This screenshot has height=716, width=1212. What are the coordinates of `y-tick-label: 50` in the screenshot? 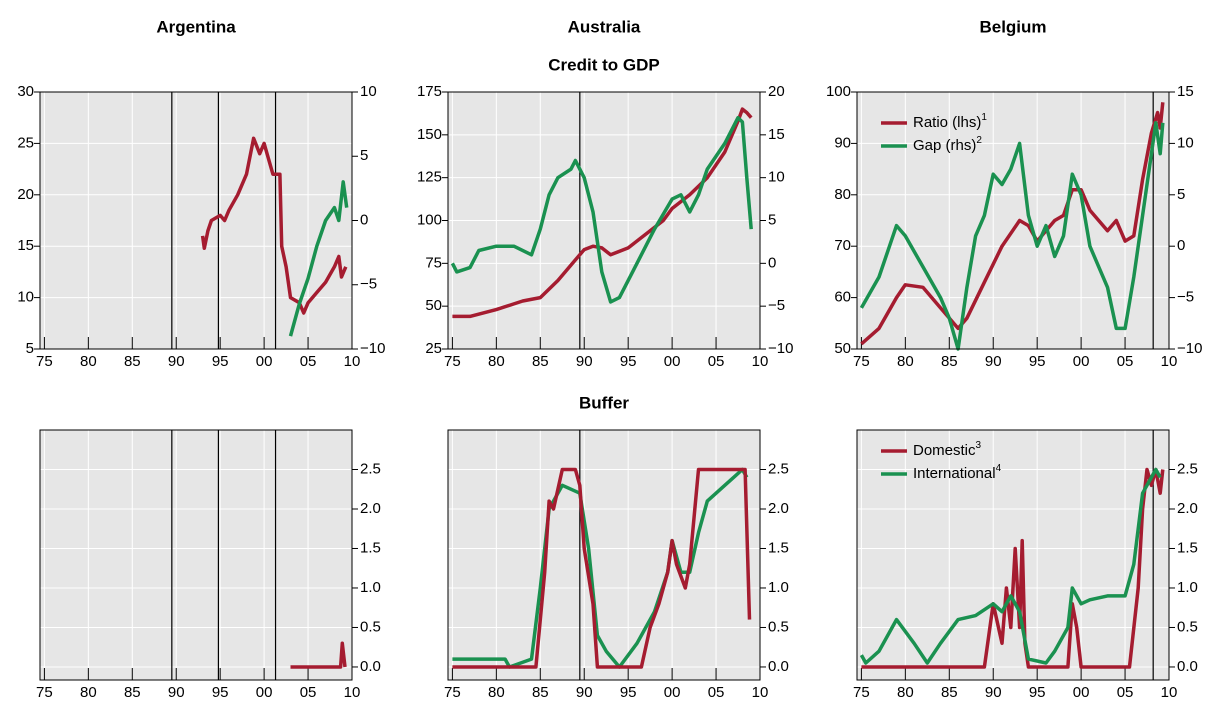 It's located at (842, 348).